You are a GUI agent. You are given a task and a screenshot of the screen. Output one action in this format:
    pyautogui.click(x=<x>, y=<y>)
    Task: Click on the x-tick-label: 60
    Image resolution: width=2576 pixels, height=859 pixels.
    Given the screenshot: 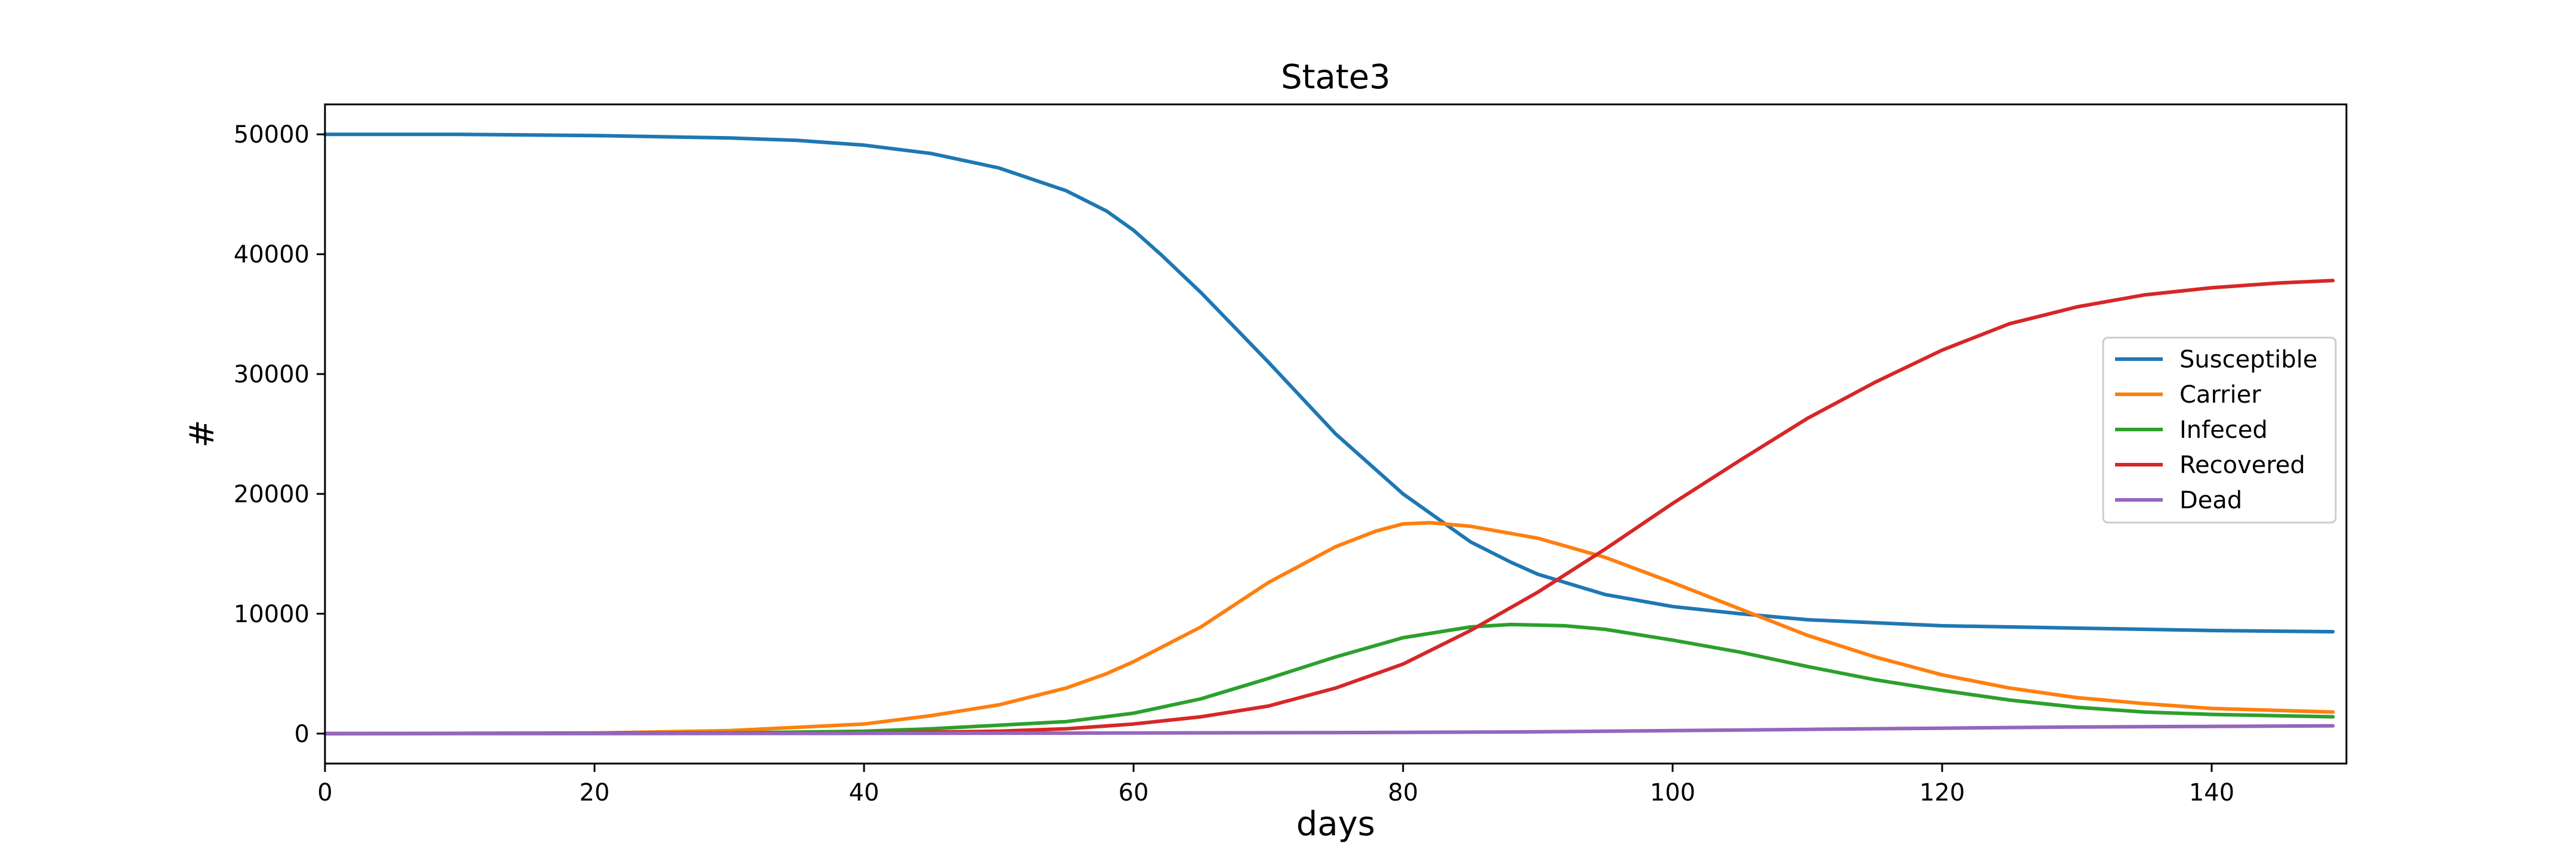 What is the action you would take?
    pyautogui.click(x=1134, y=793)
    